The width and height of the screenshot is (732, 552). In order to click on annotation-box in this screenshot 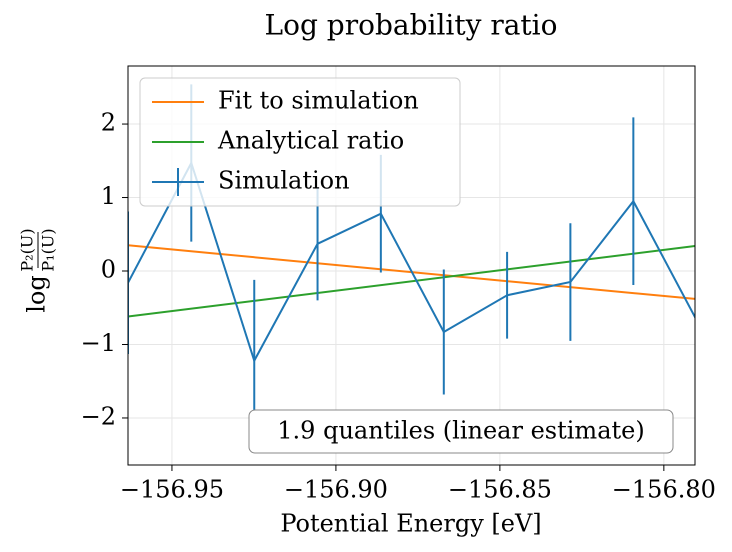, I will do `click(461, 431)`.